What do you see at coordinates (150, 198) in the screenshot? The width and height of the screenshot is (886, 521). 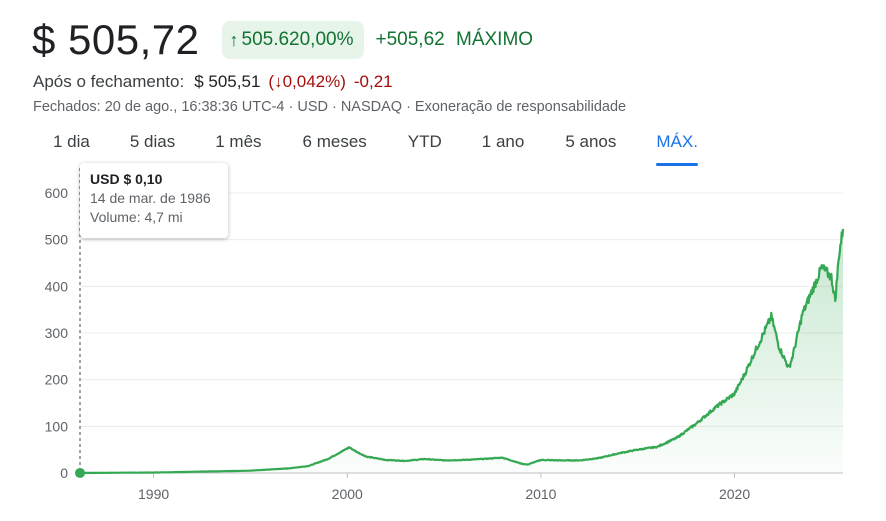 I see `tooltip-date: 14 de mar. de 1986` at bounding box center [150, 198].